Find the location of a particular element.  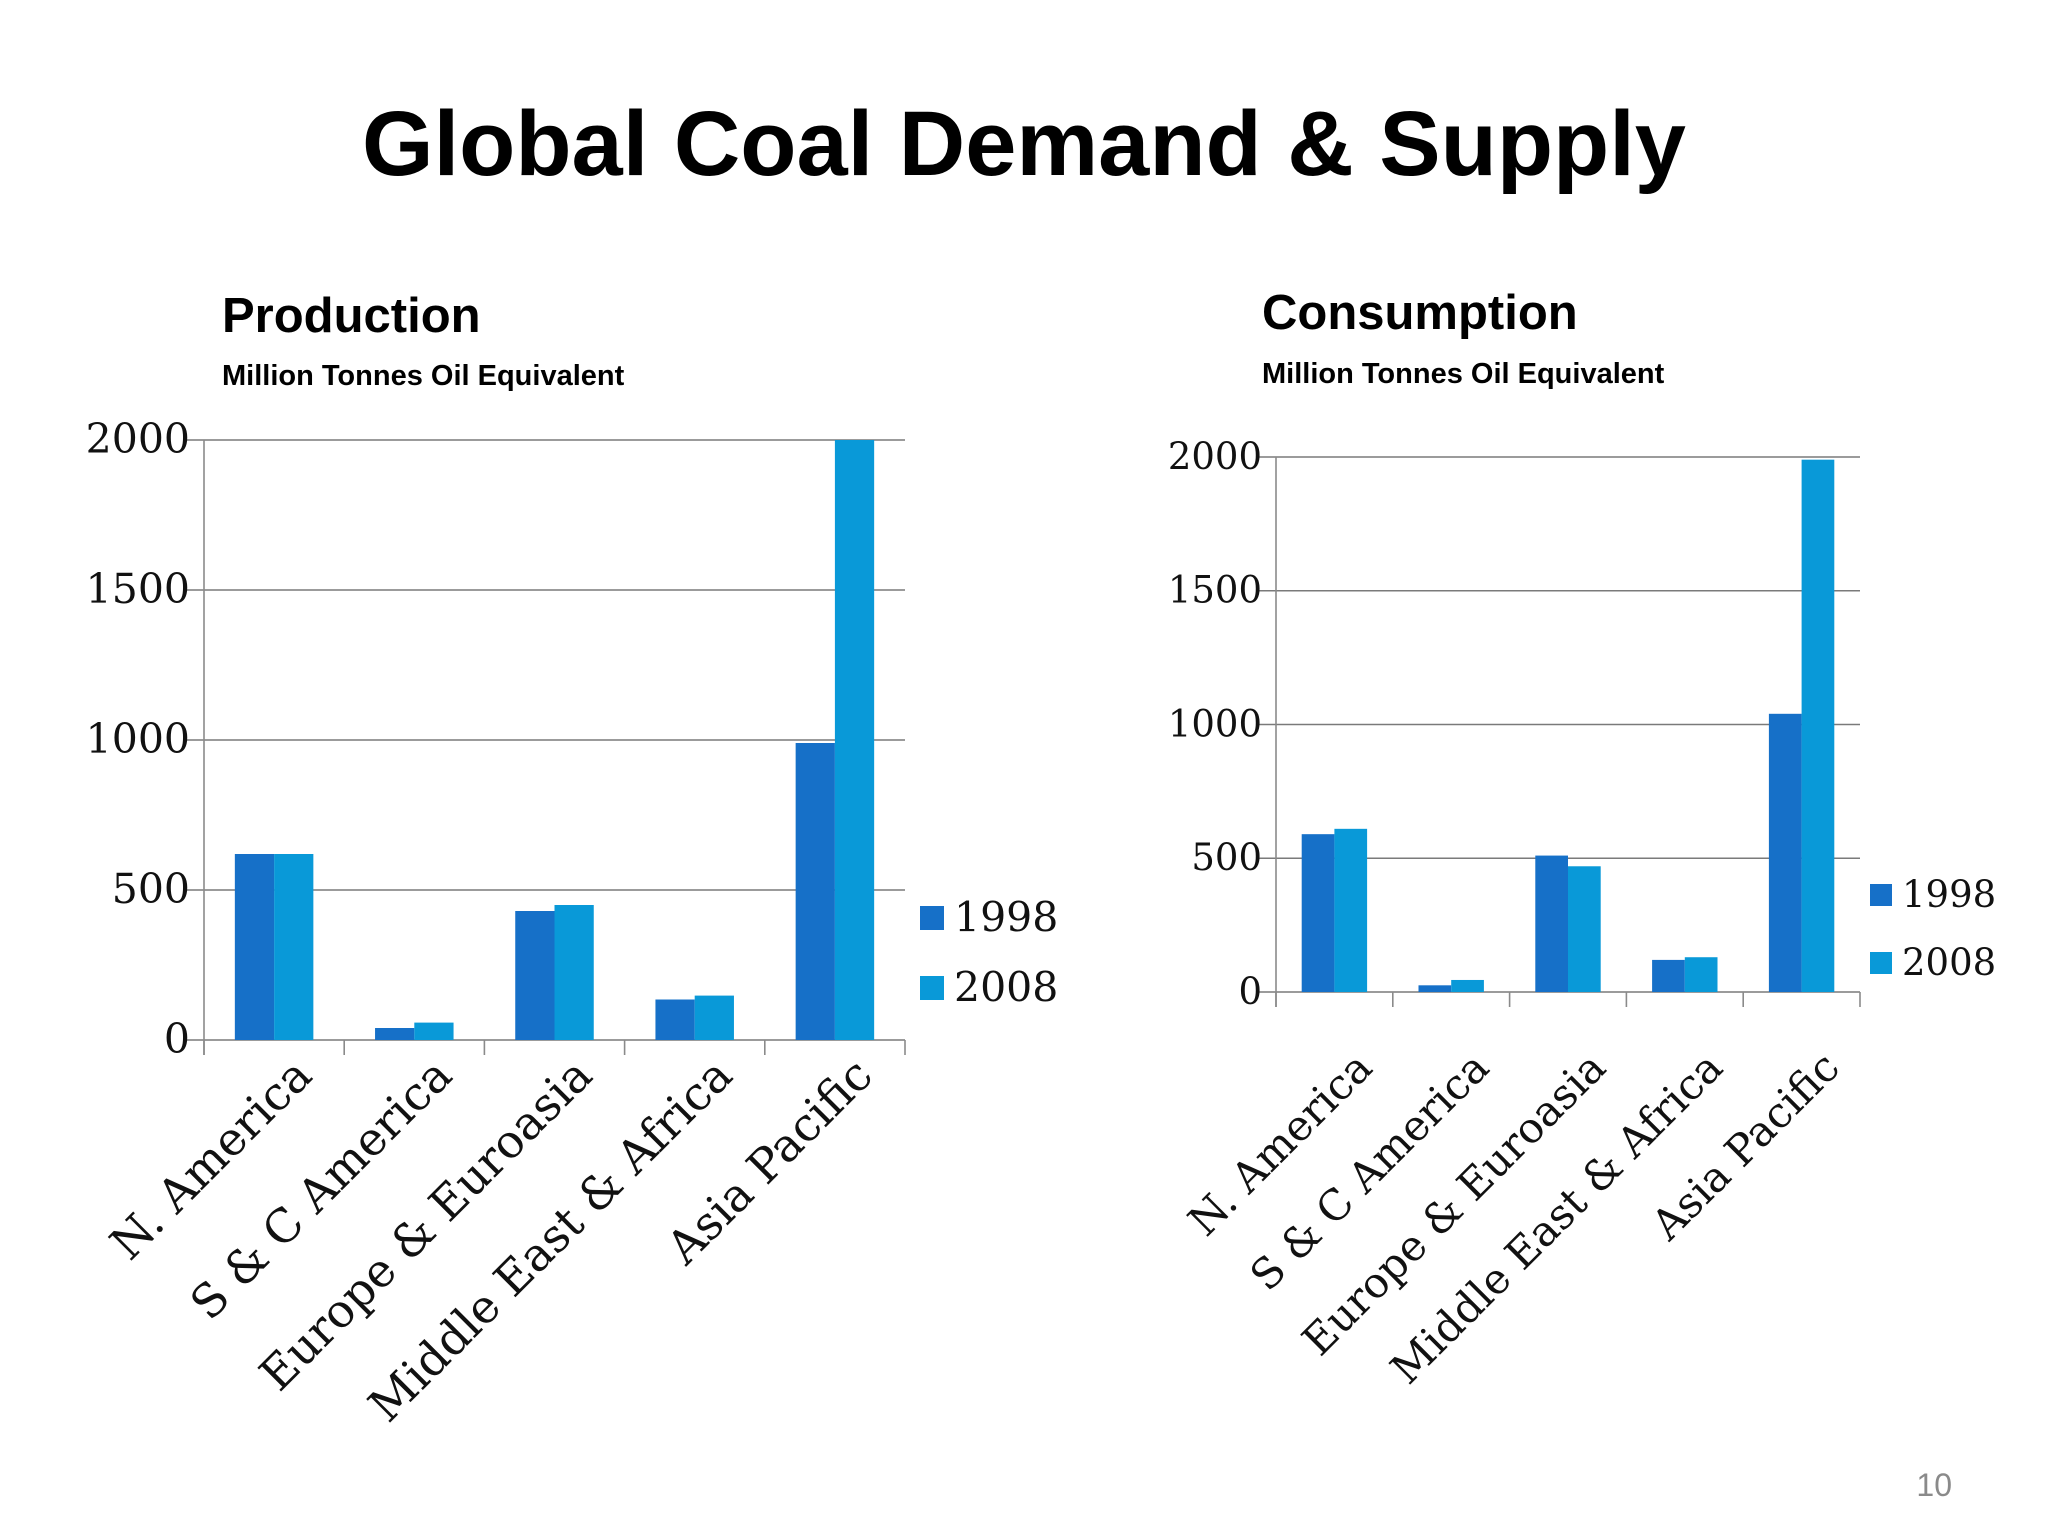

consumption-y-tick-label: 2000 is located at coordinates (1215, 456).